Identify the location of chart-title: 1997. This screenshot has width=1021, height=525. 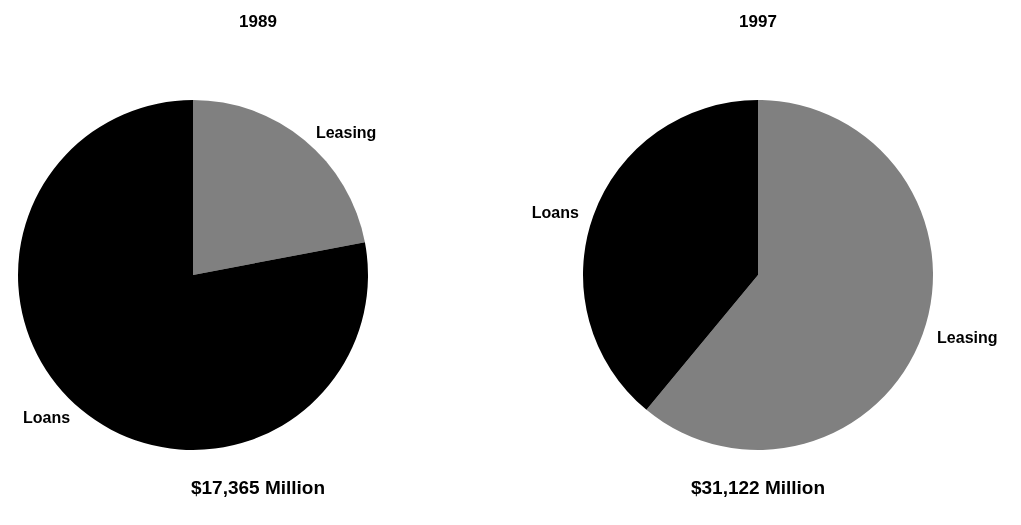
(758, 21).